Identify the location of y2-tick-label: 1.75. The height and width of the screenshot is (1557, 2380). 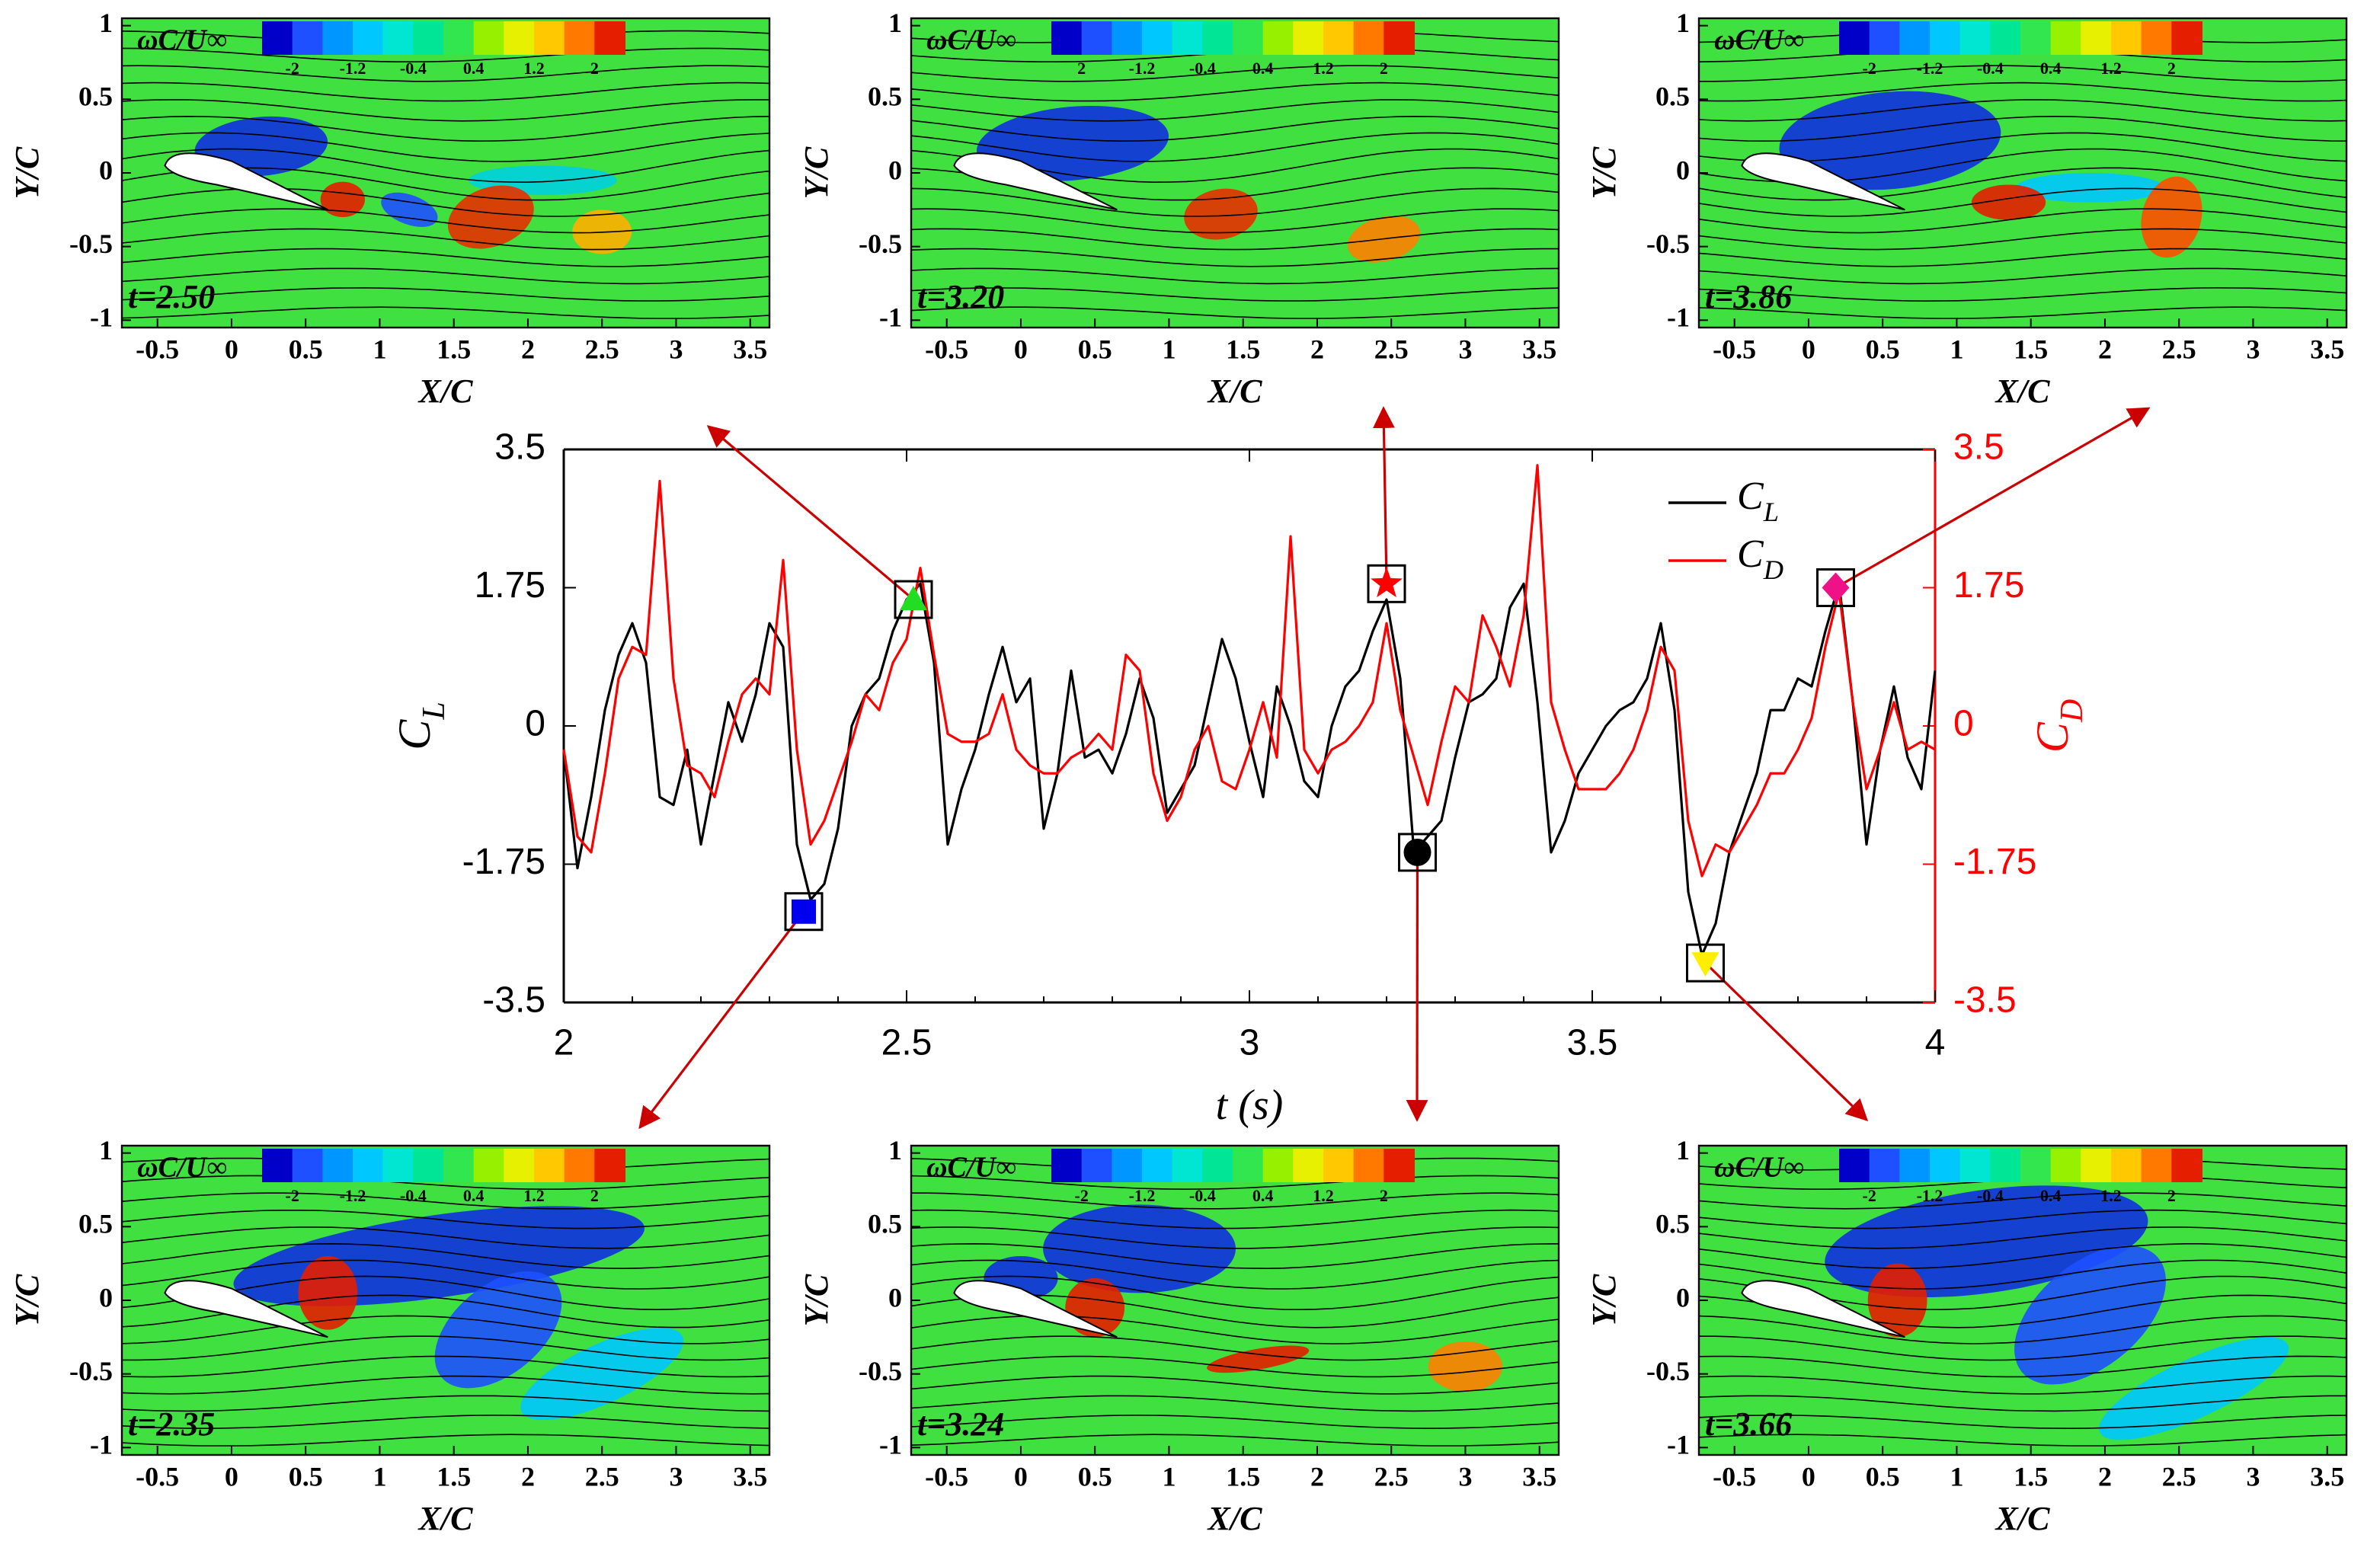
(1988, 585).